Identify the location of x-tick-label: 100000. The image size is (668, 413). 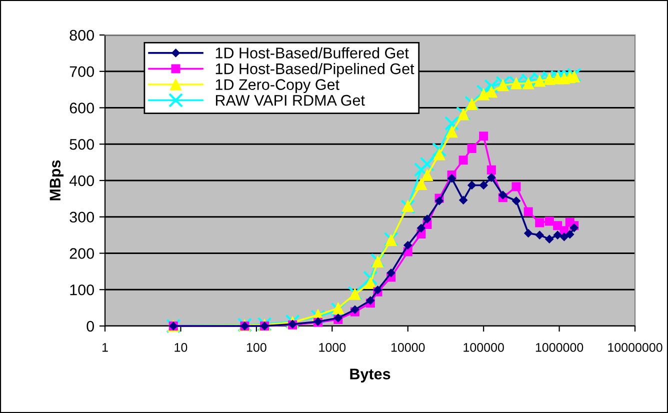
(484, 347).